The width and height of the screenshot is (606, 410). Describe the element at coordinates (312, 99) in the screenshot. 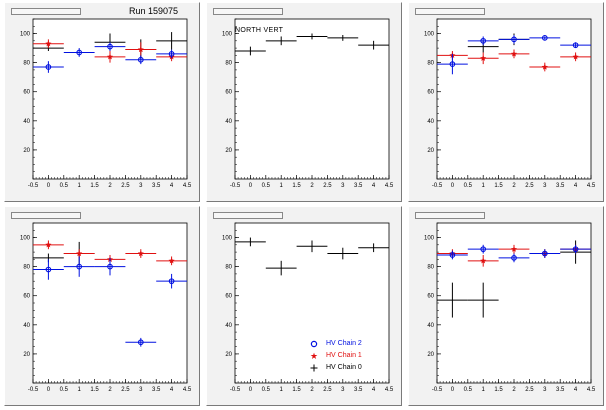

I see `plot-frame` at that location.